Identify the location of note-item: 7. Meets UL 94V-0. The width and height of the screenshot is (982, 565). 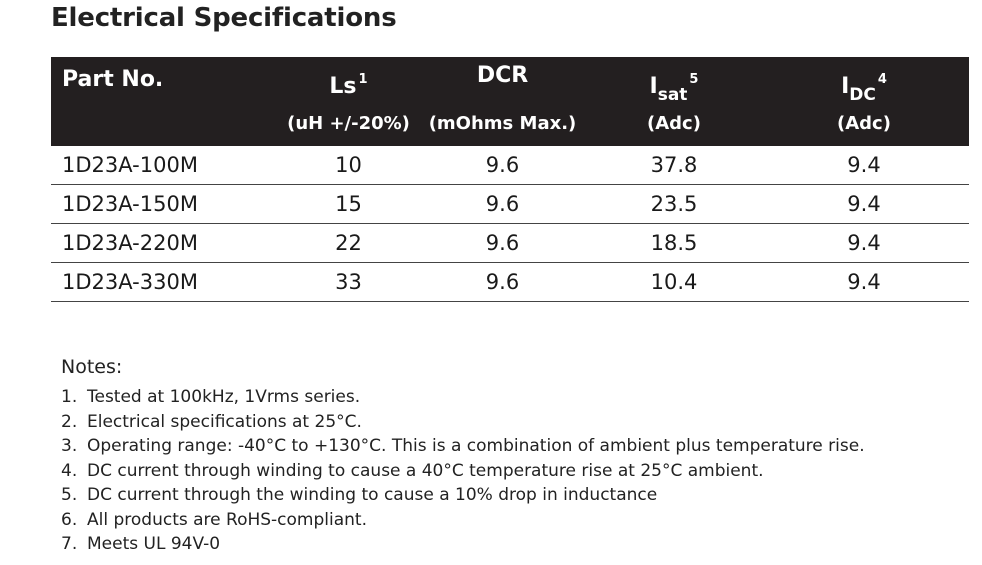
(463, 544).